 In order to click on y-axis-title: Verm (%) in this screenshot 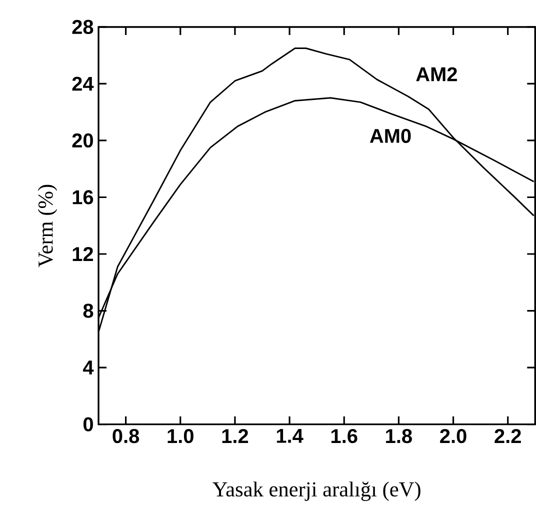, I will do `click(48, 226)`.